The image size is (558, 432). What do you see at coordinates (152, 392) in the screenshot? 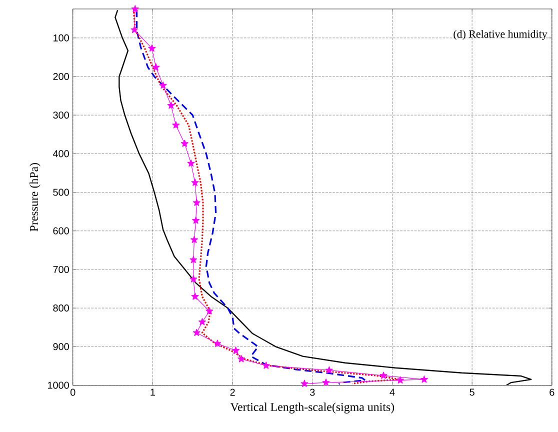
I see `x-tick-label: 1` at bounding box center [152, 392].